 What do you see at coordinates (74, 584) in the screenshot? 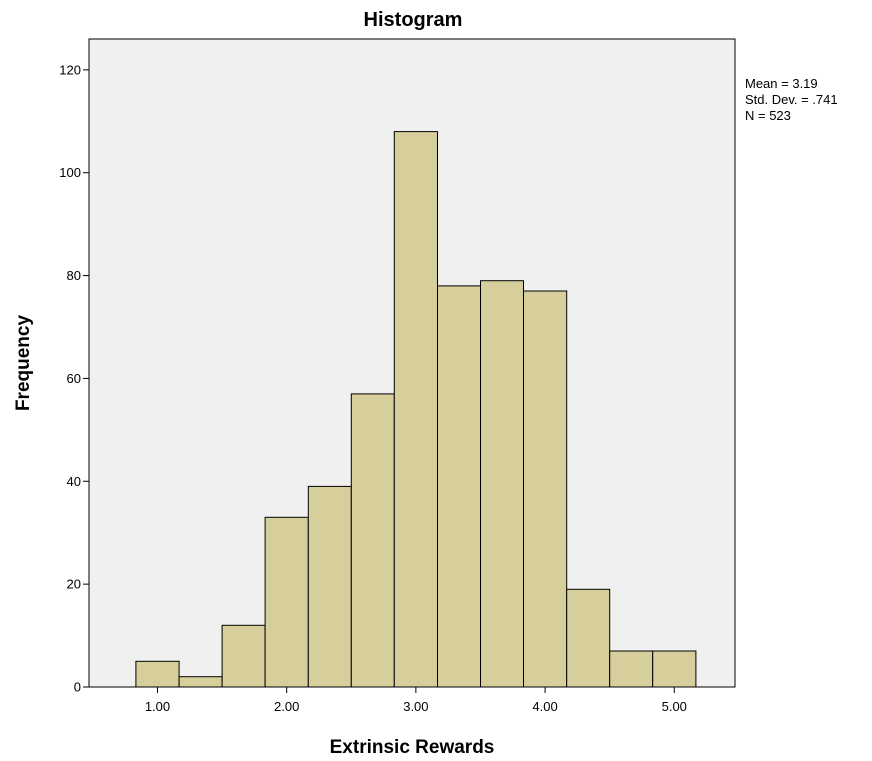
I see `y-tick-label-20: 20` at bounding box center [74, 584].